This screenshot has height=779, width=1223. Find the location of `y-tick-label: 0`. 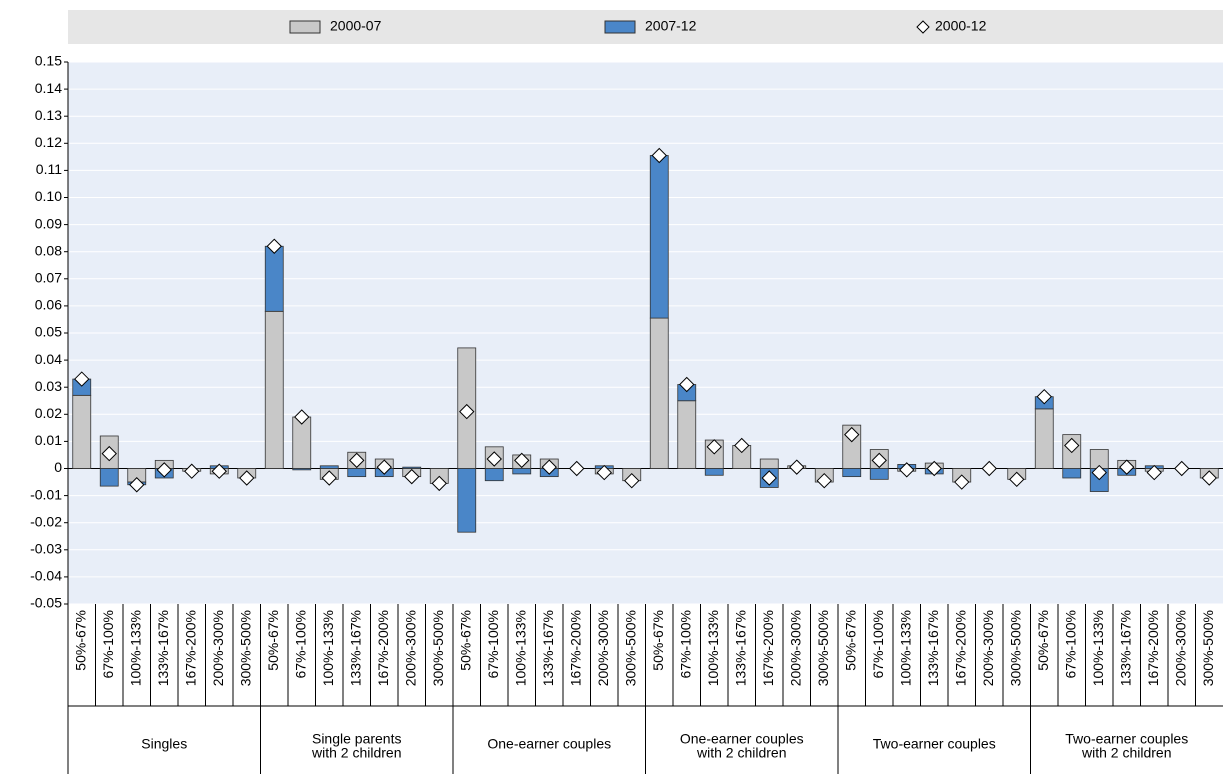

y-tick-label: 0 is located at coordinates (58, 467).